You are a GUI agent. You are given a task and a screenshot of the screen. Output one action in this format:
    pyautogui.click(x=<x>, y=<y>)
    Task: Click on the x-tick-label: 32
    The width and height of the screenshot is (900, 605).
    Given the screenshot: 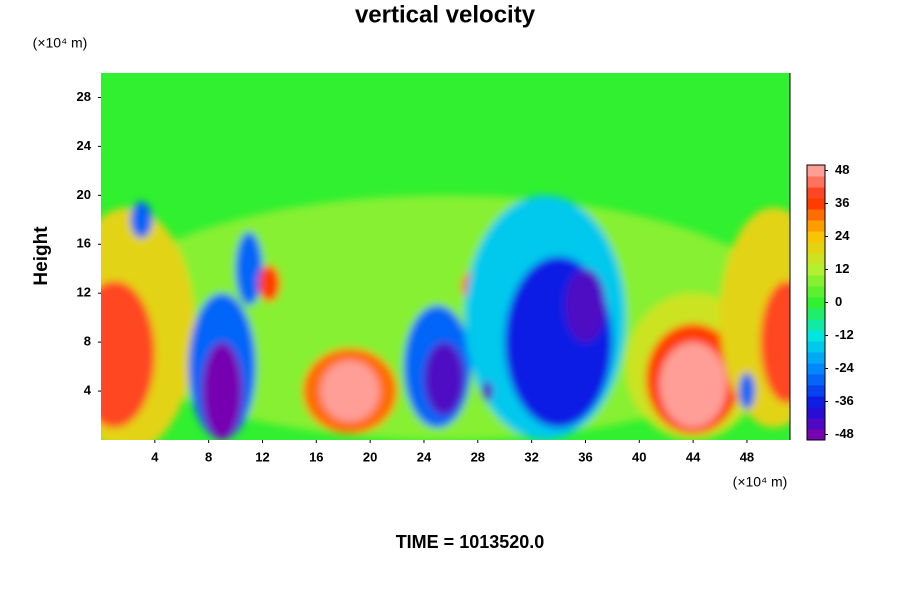 What is the action you would take?
    pyautogui.click(x=531, y=456)
    